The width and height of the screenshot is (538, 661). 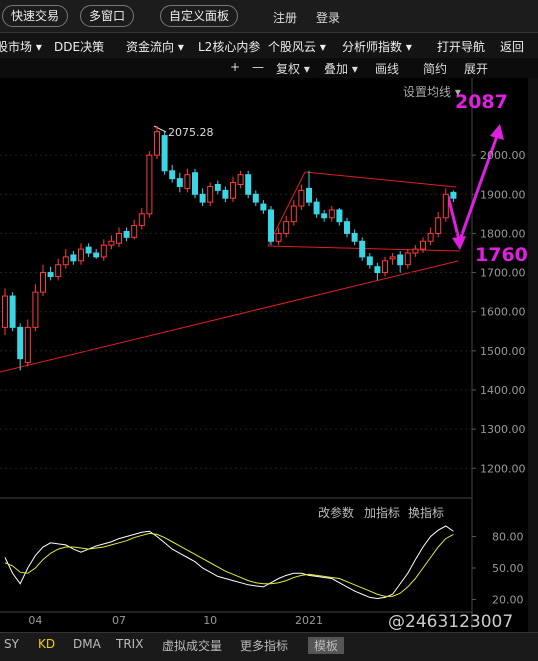 I want to click on y-tick-label: 1400.00, so click(x=503, y=390).